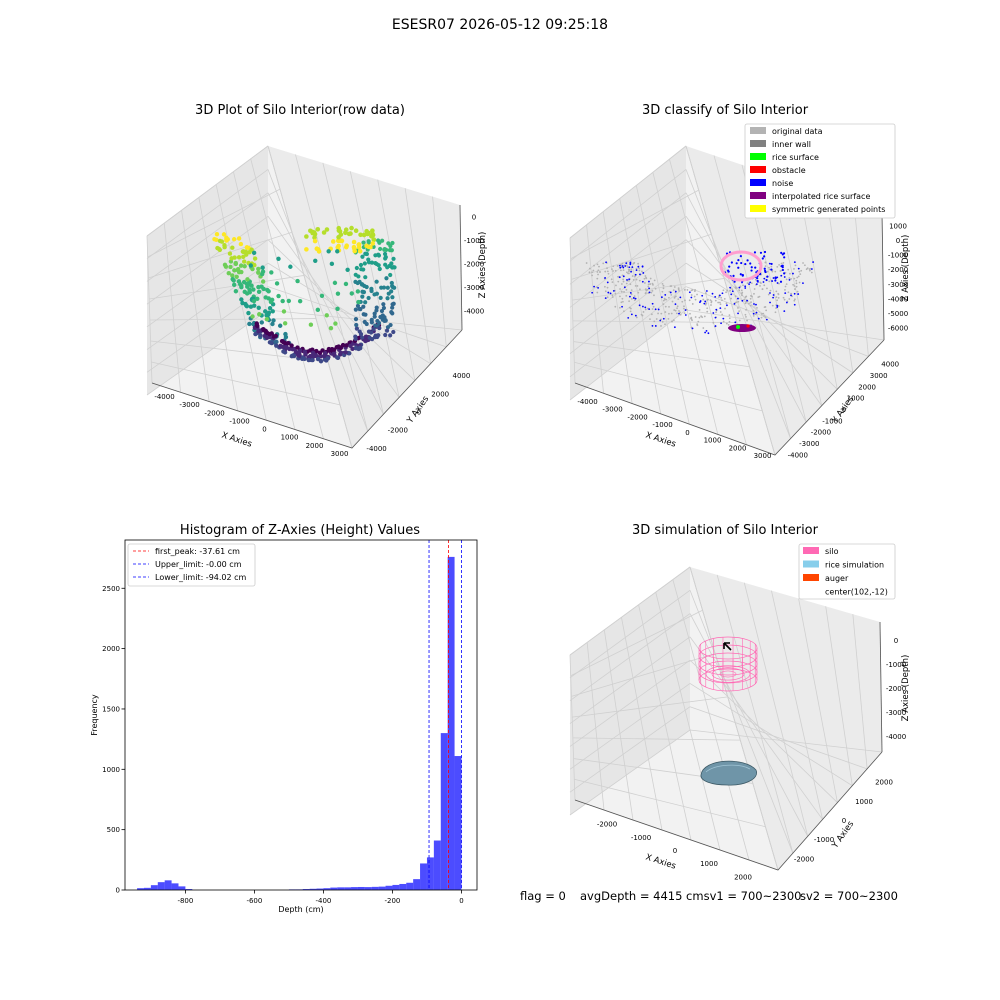 The width and height of the screenshot is (1000, 1000). I want to click on legend-swatch, so click(811, 550).